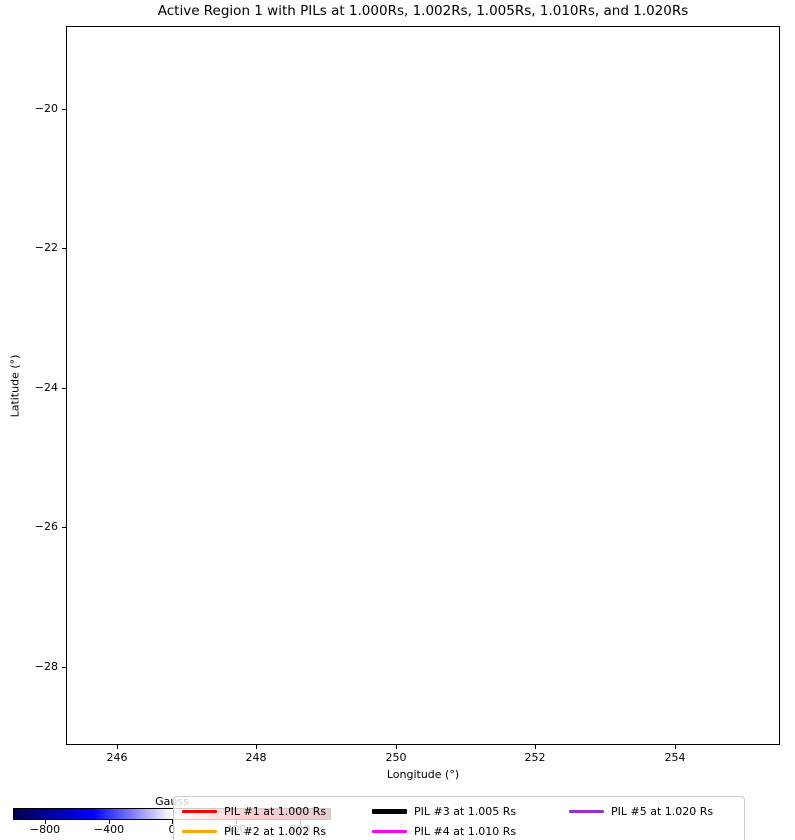  What do you see at coordinates (46, 526) in the screenshot?
I see `y-tick-label: −26` at bounding box center [46, 526].